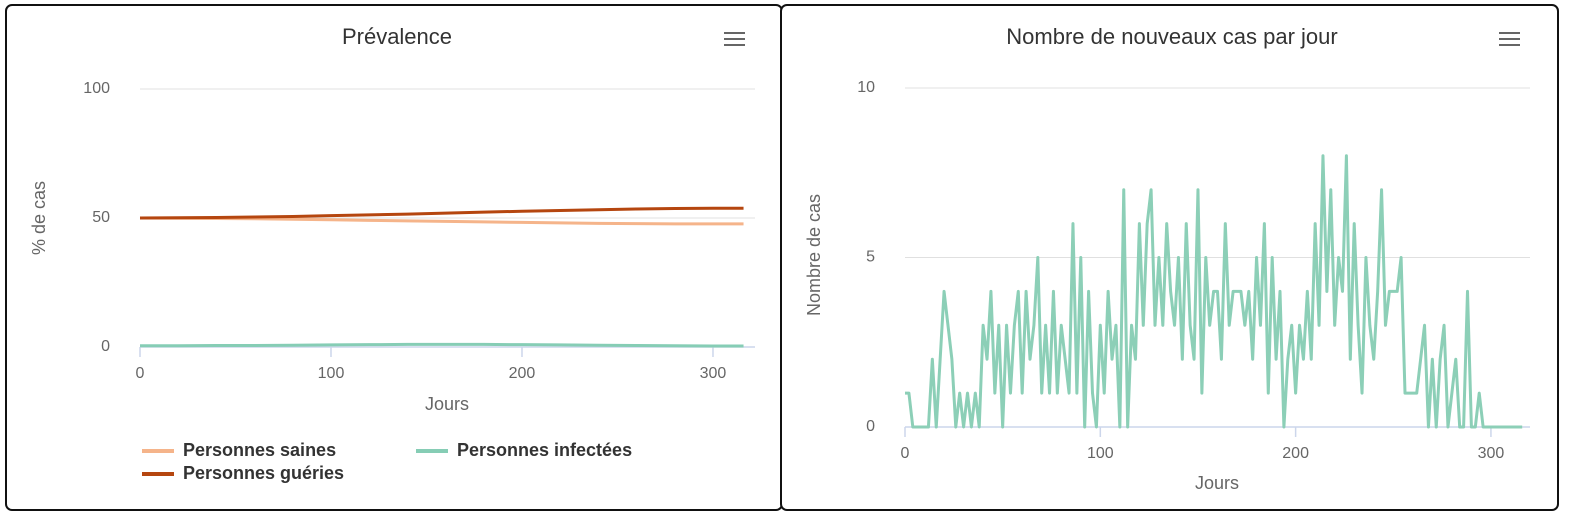 This screenshot has height=525, width=1582. What do you see at coordinates (259, 450) in the screenshot?
I see `legend-label: Personnes saines` at bounding box center [259, 450].